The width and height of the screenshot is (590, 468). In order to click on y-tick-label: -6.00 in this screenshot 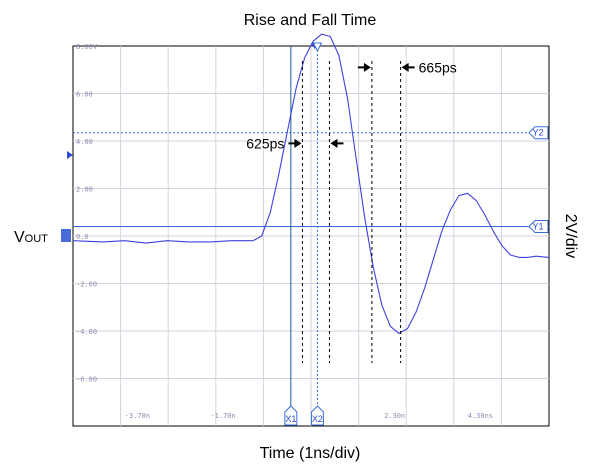, I will do `click(86, 380)`.